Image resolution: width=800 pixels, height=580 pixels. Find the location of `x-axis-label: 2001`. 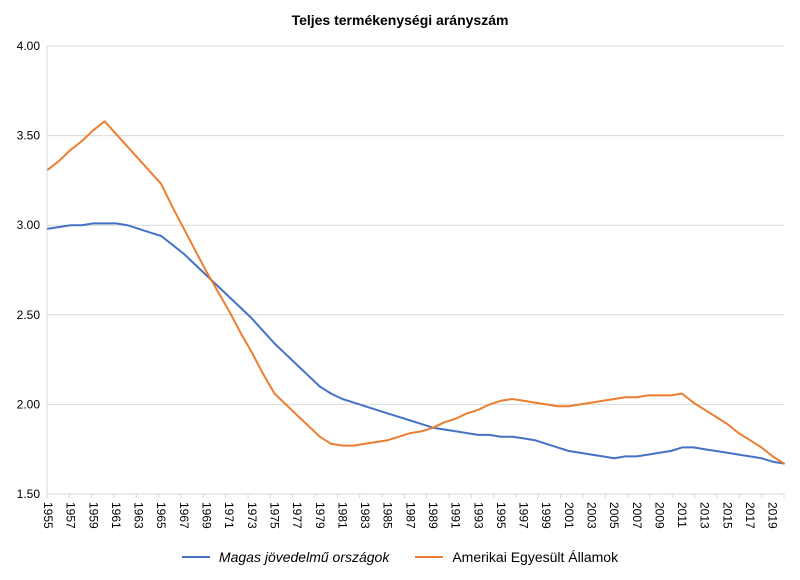

x-axis-label: 2001 is located at coordinates (569, 515).